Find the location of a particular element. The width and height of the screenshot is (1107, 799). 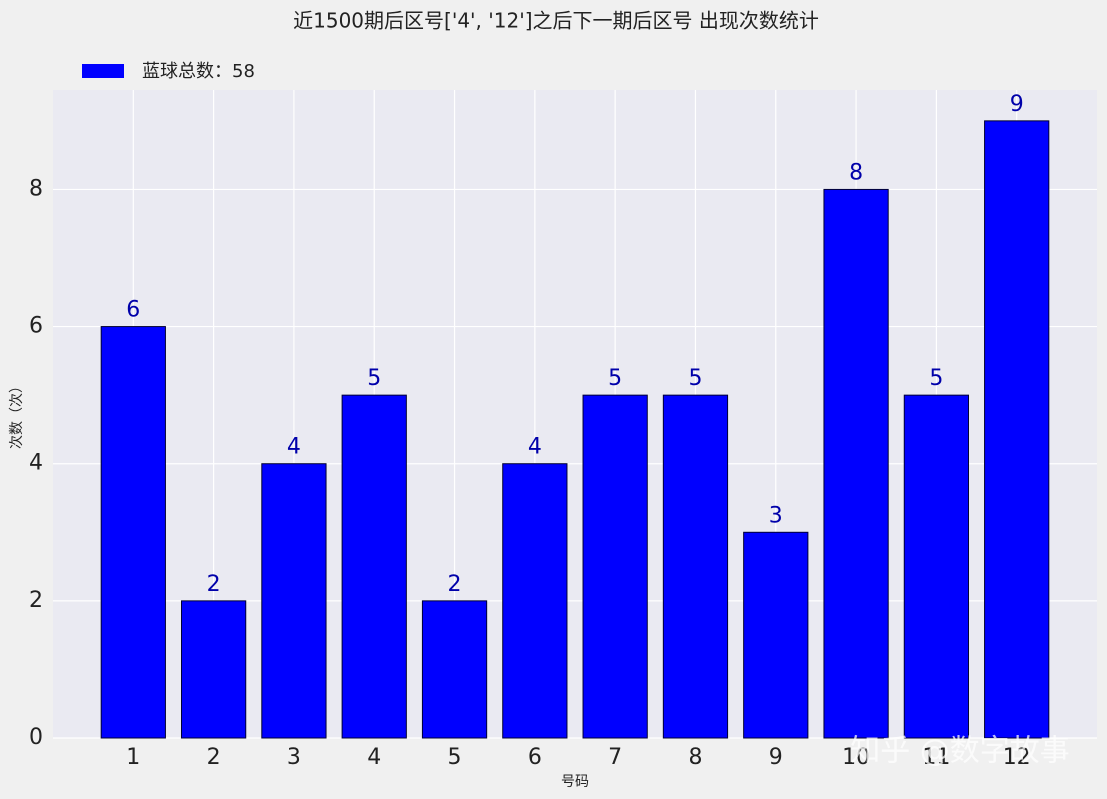

x-tick-label: 5 is located at coordinates (455, 757).